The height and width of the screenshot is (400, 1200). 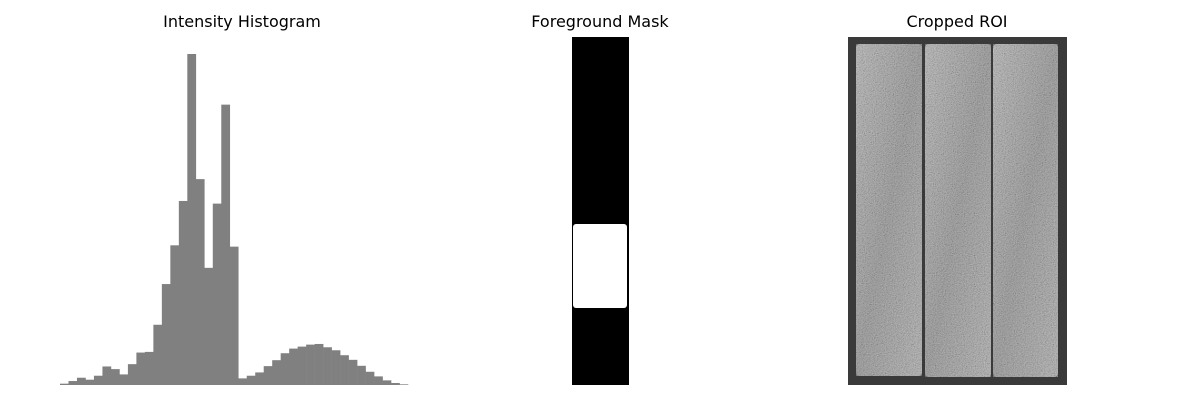 I want to click on roi-panel-middle, so click(x=958, y=210).